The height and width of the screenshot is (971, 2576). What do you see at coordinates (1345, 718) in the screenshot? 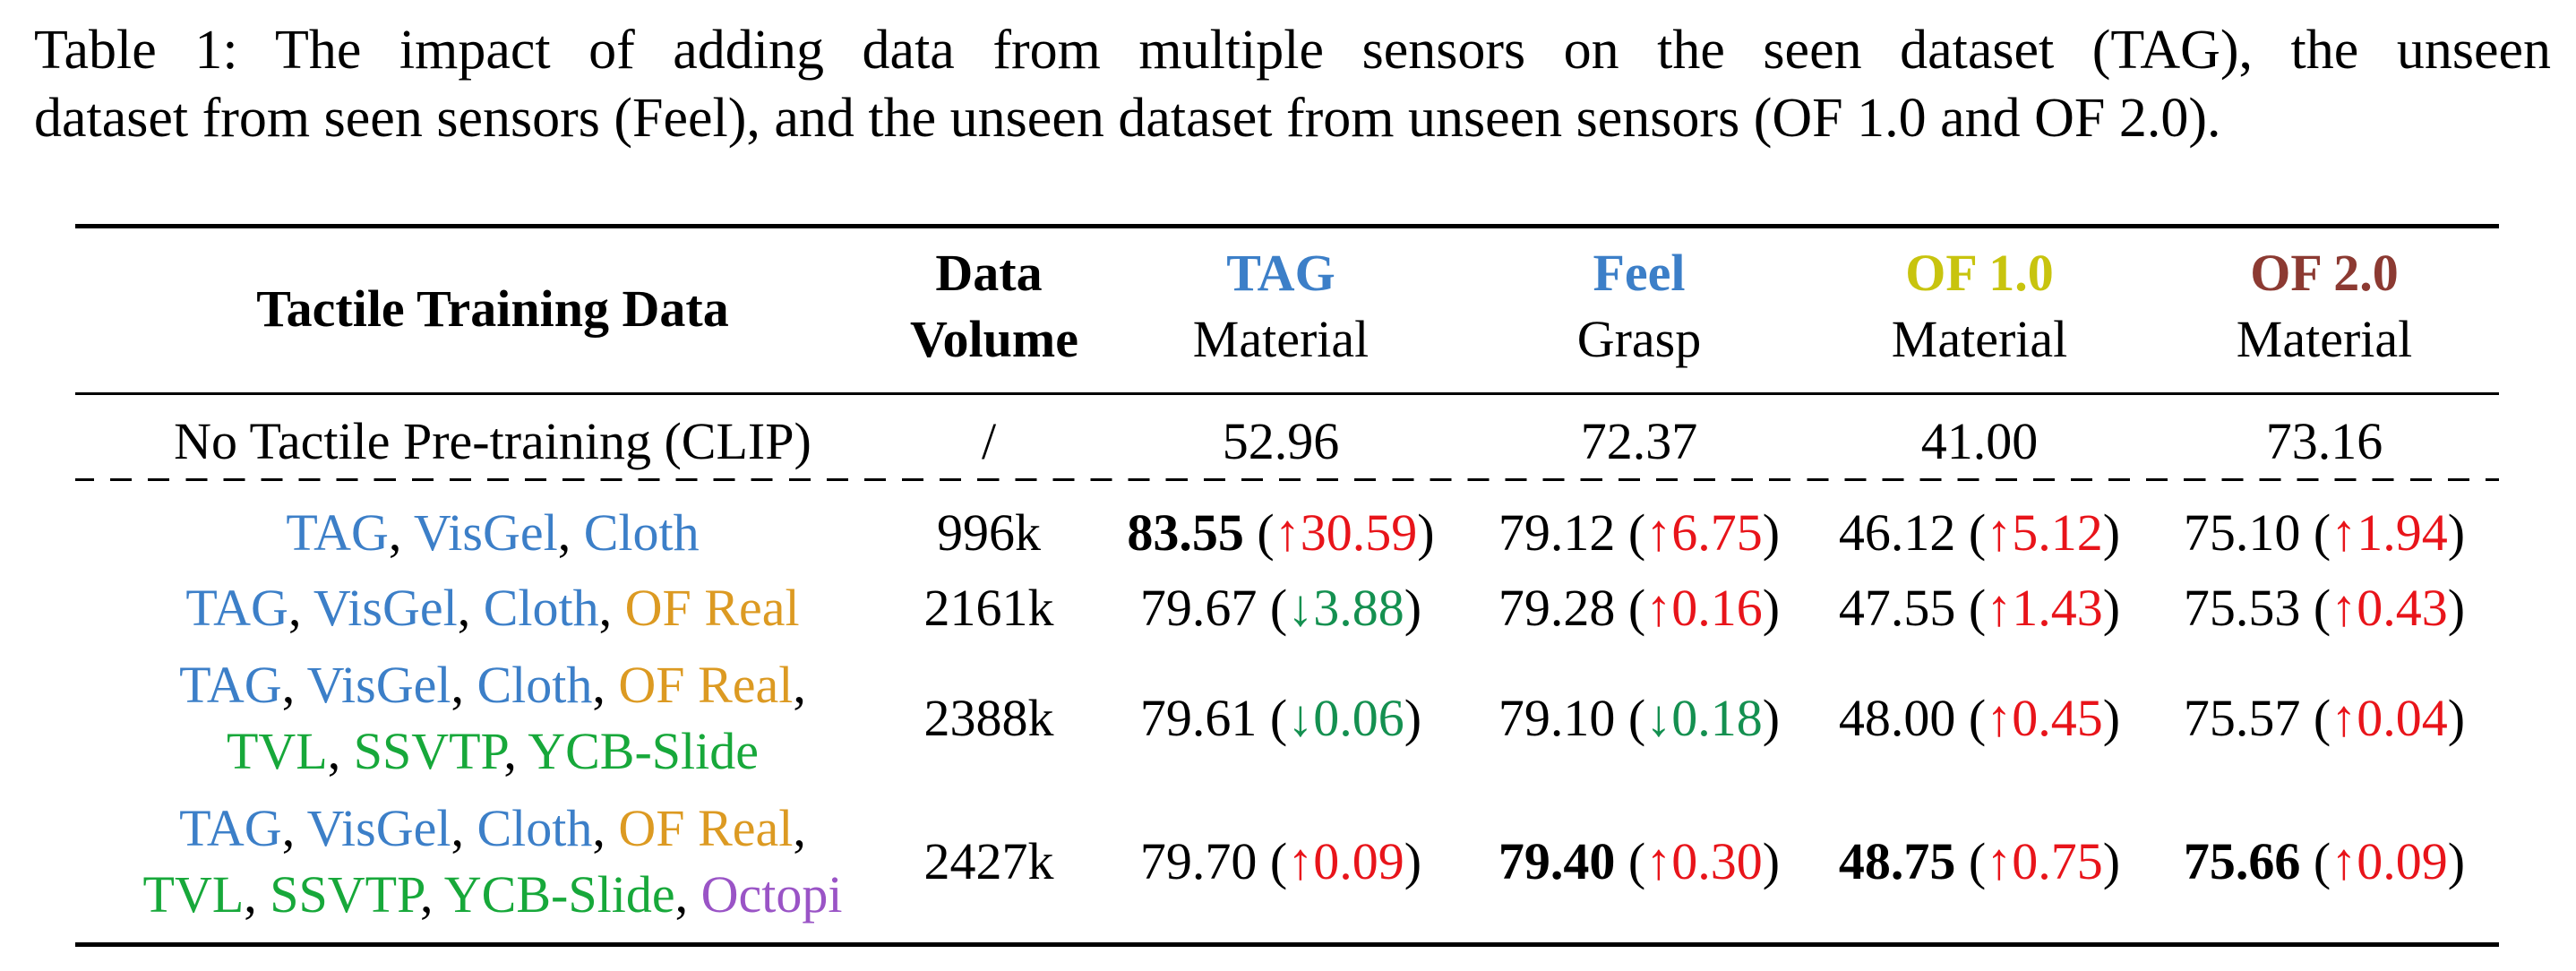
I see `metric-delta: ↓0.06` at bounding box center [1345, 718].